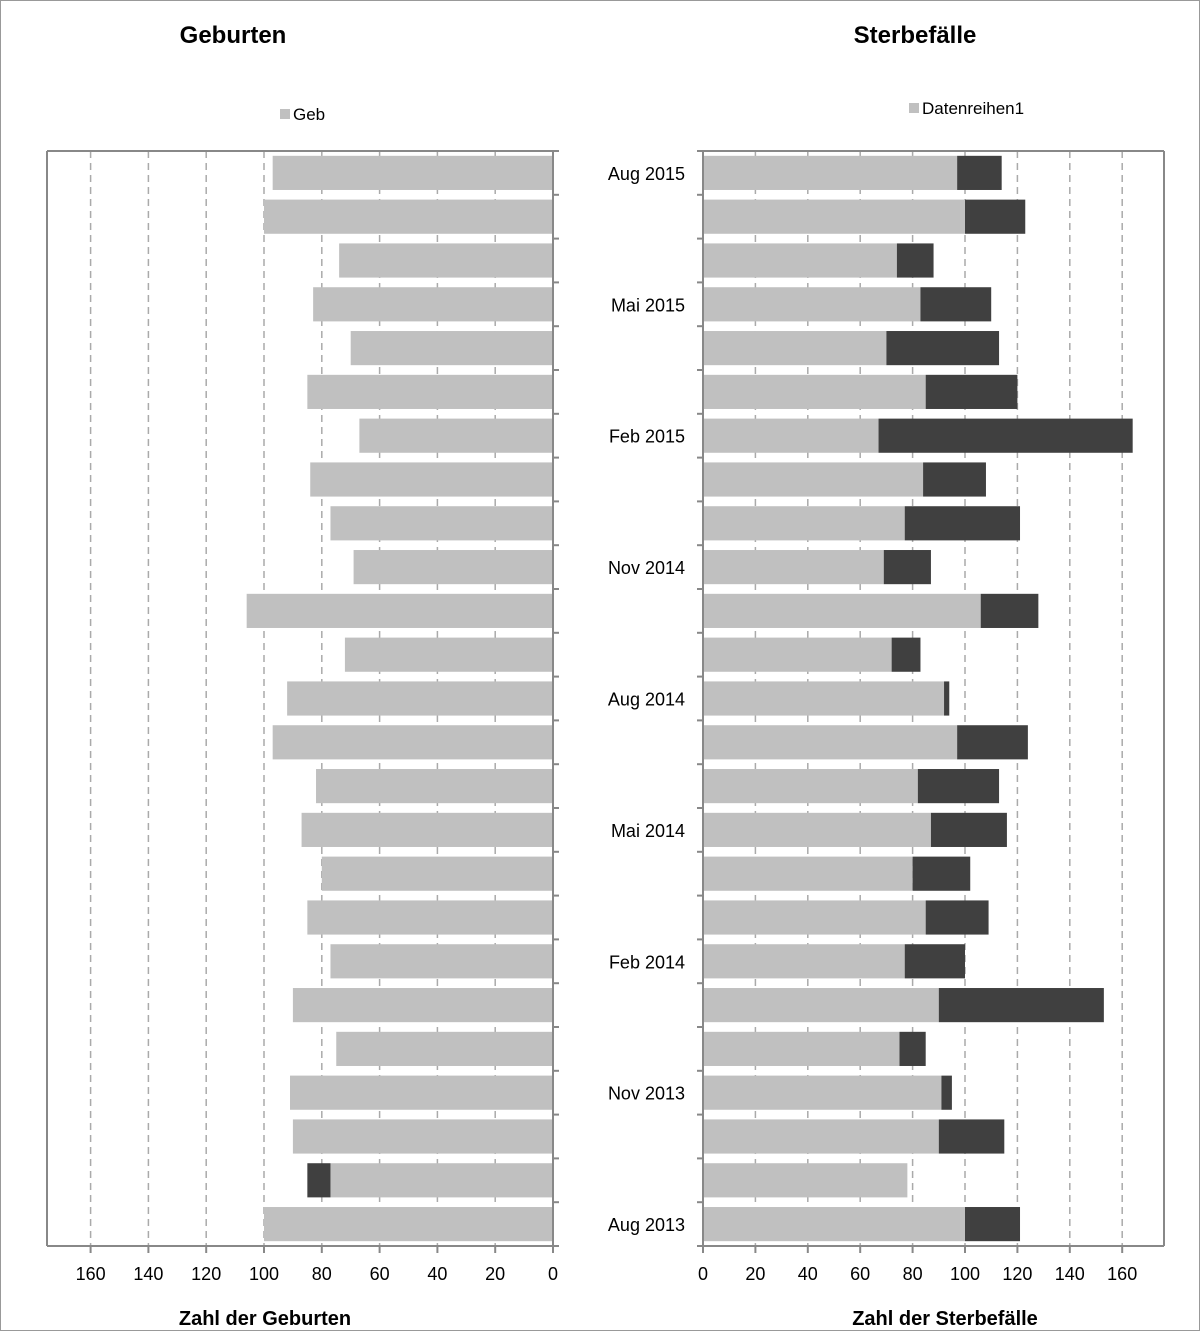 The image size is (1200, 1331). I want to click on births-x-tick-label-140: 140, so click(148, 1274).